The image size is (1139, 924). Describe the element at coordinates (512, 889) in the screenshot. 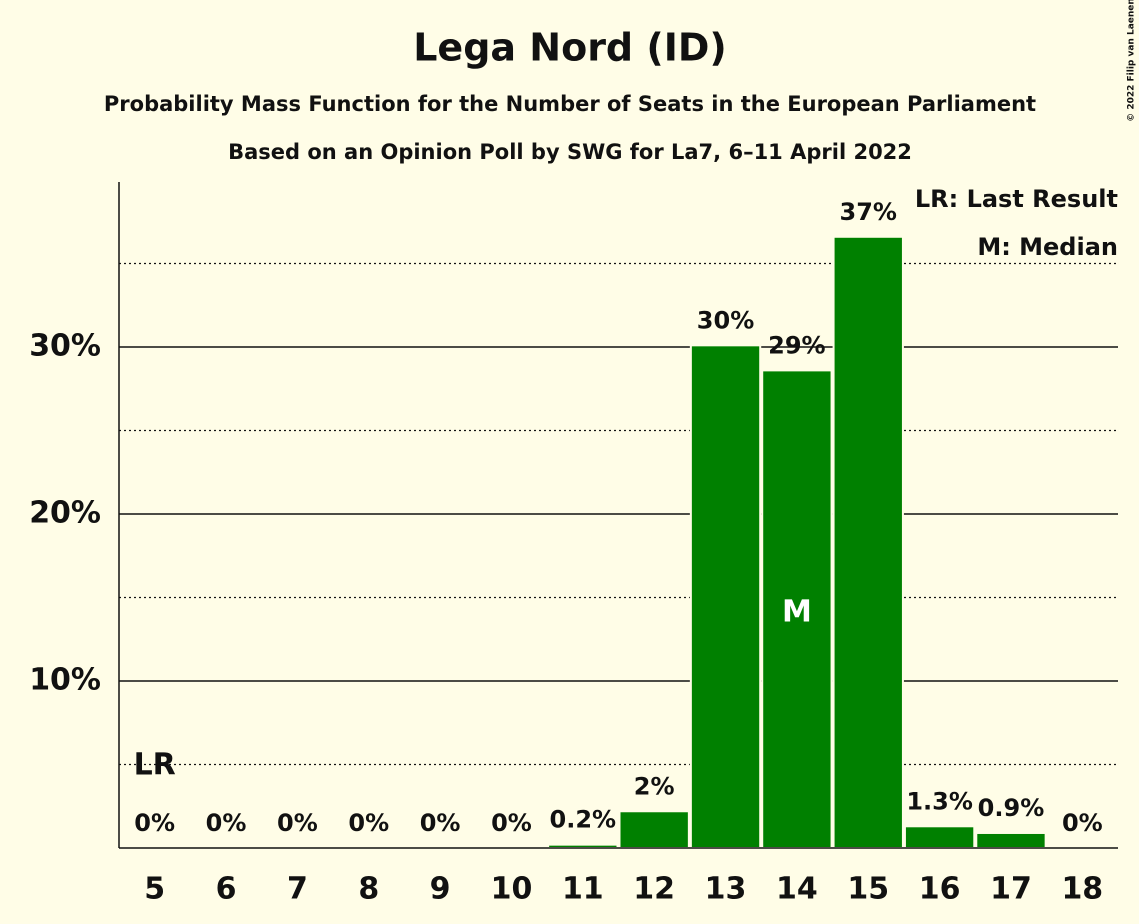

I see `x-tick-label: 10` at that location.